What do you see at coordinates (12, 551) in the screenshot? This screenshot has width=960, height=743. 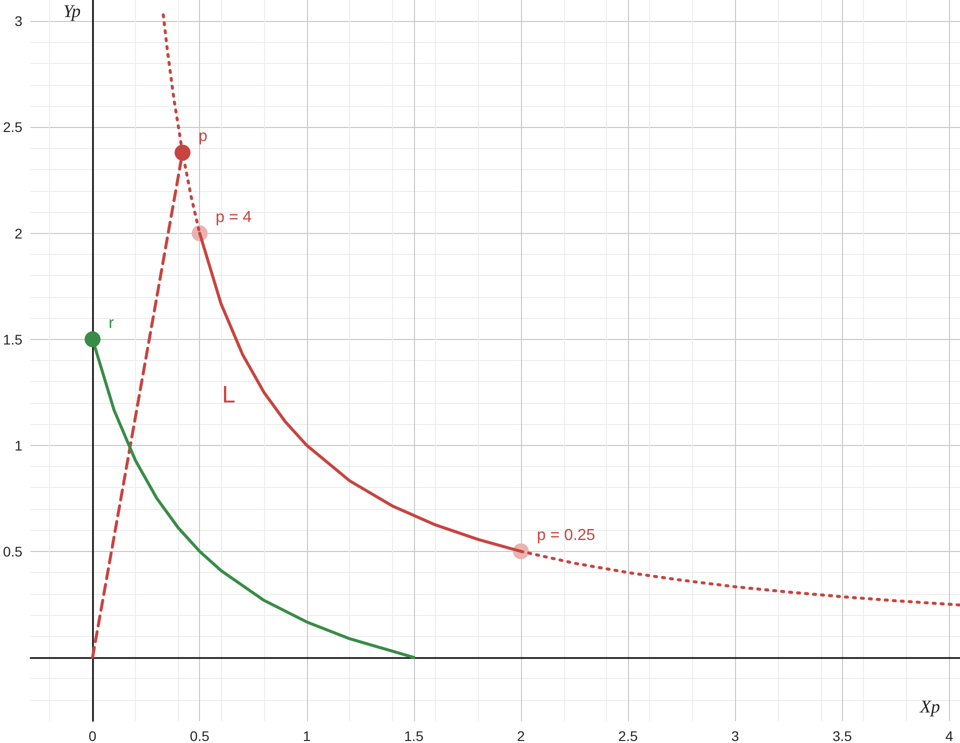 I see `y-tick-label: 0.5` at bounding box center [12, 551].